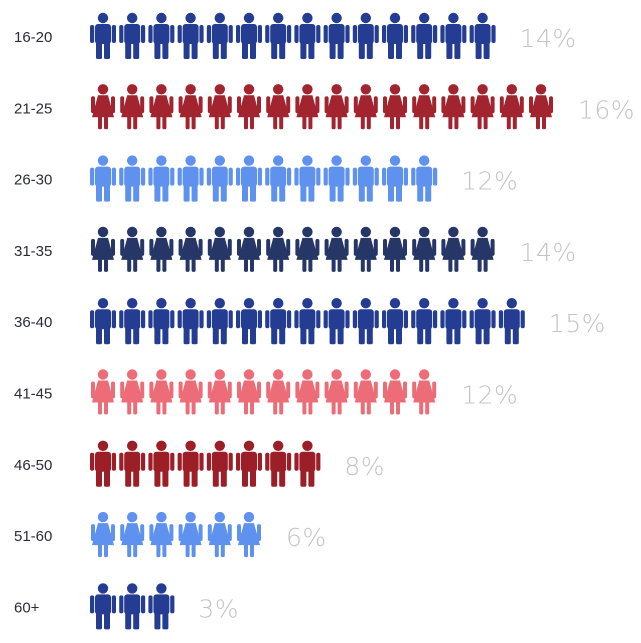 The image size is (641, 643). I want to click on percentage-label: 15%, so click(577, 323).